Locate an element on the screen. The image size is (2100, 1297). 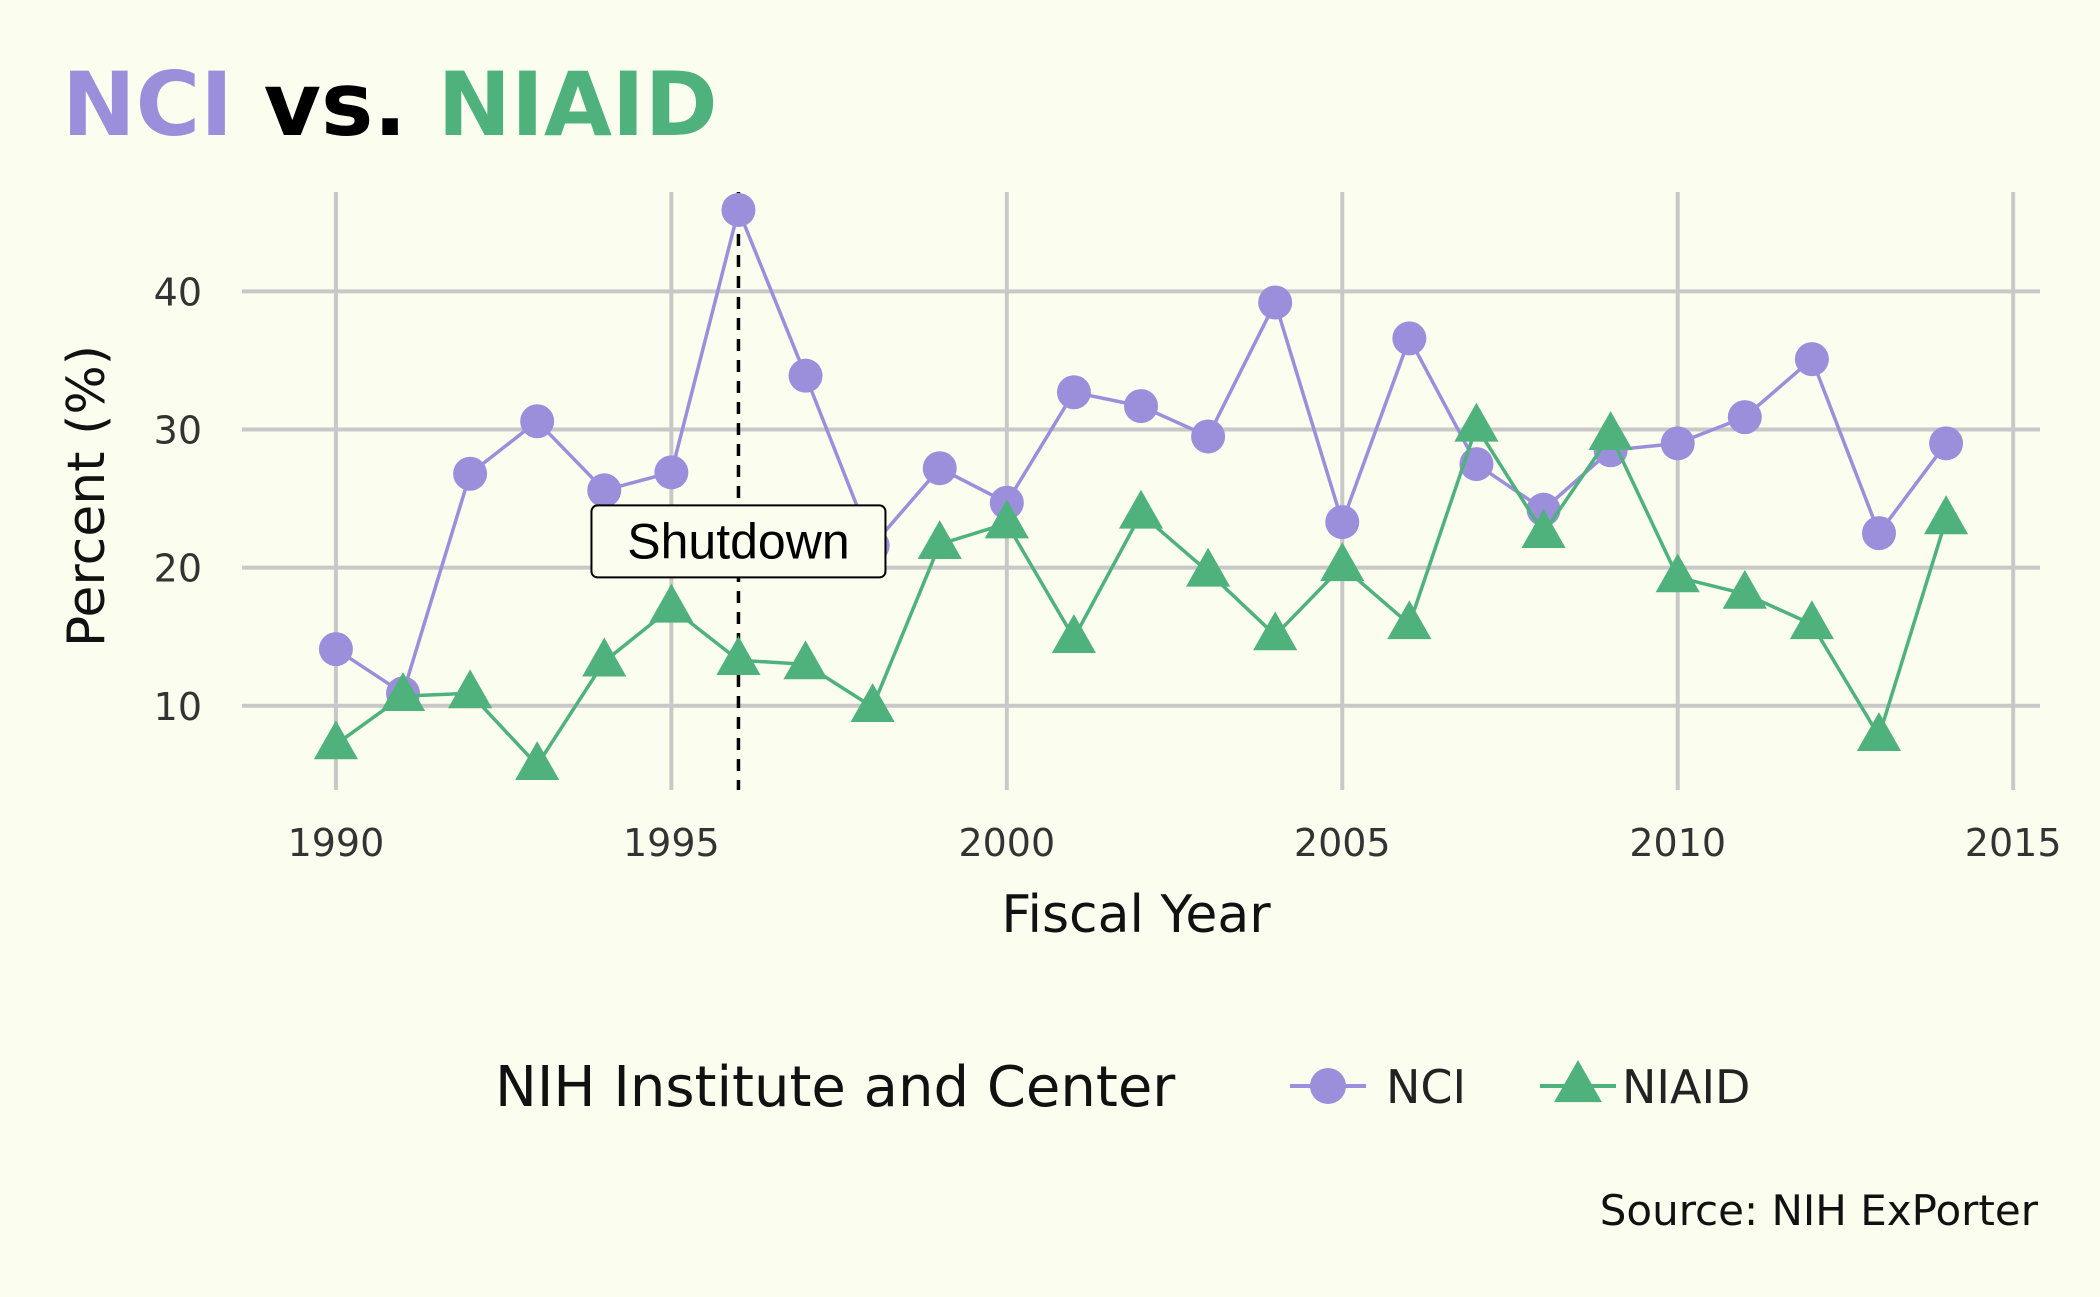
niaid-point-2012 is located at coordinates (1811, 620).